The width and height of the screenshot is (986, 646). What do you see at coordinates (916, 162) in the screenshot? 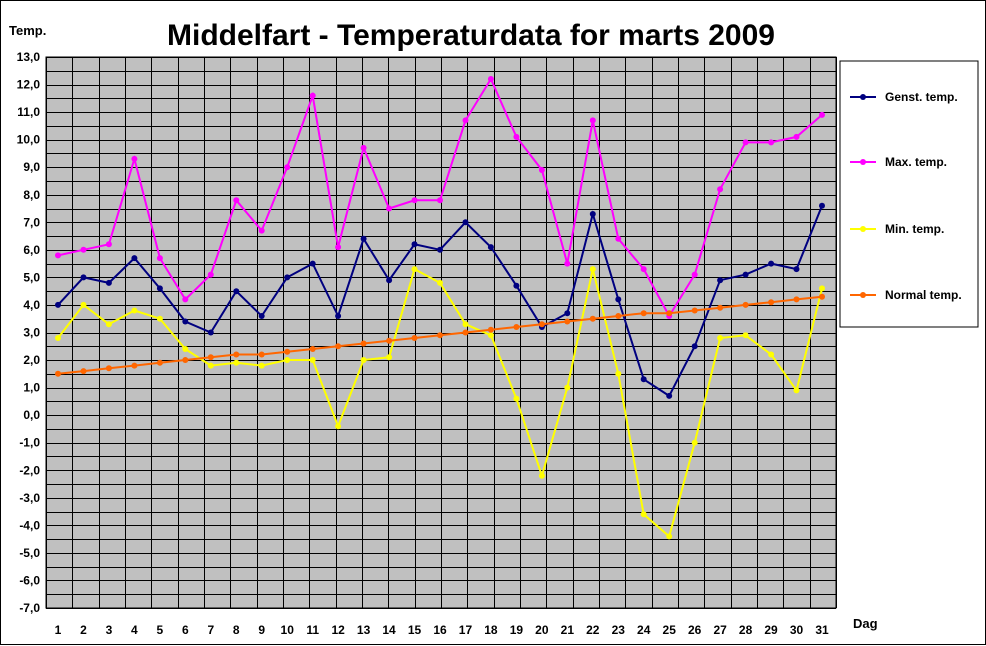
I see `legend-label: Max. temp.` at bounding box center [916, 162].